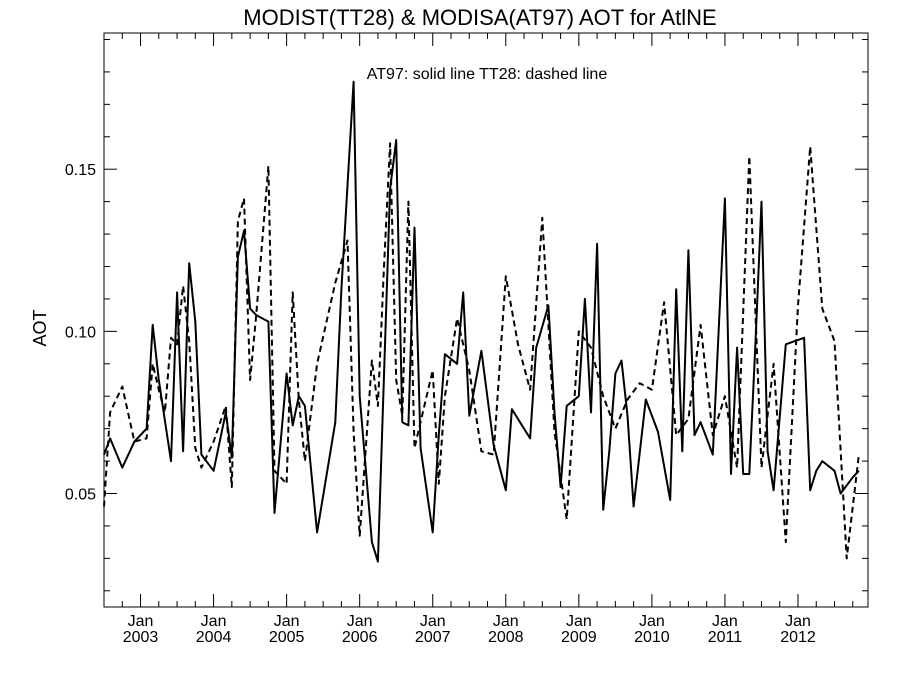 This screenshot has width=900, height=675. I want to click on x-tick-label-year: 2009, so click(579, 637).